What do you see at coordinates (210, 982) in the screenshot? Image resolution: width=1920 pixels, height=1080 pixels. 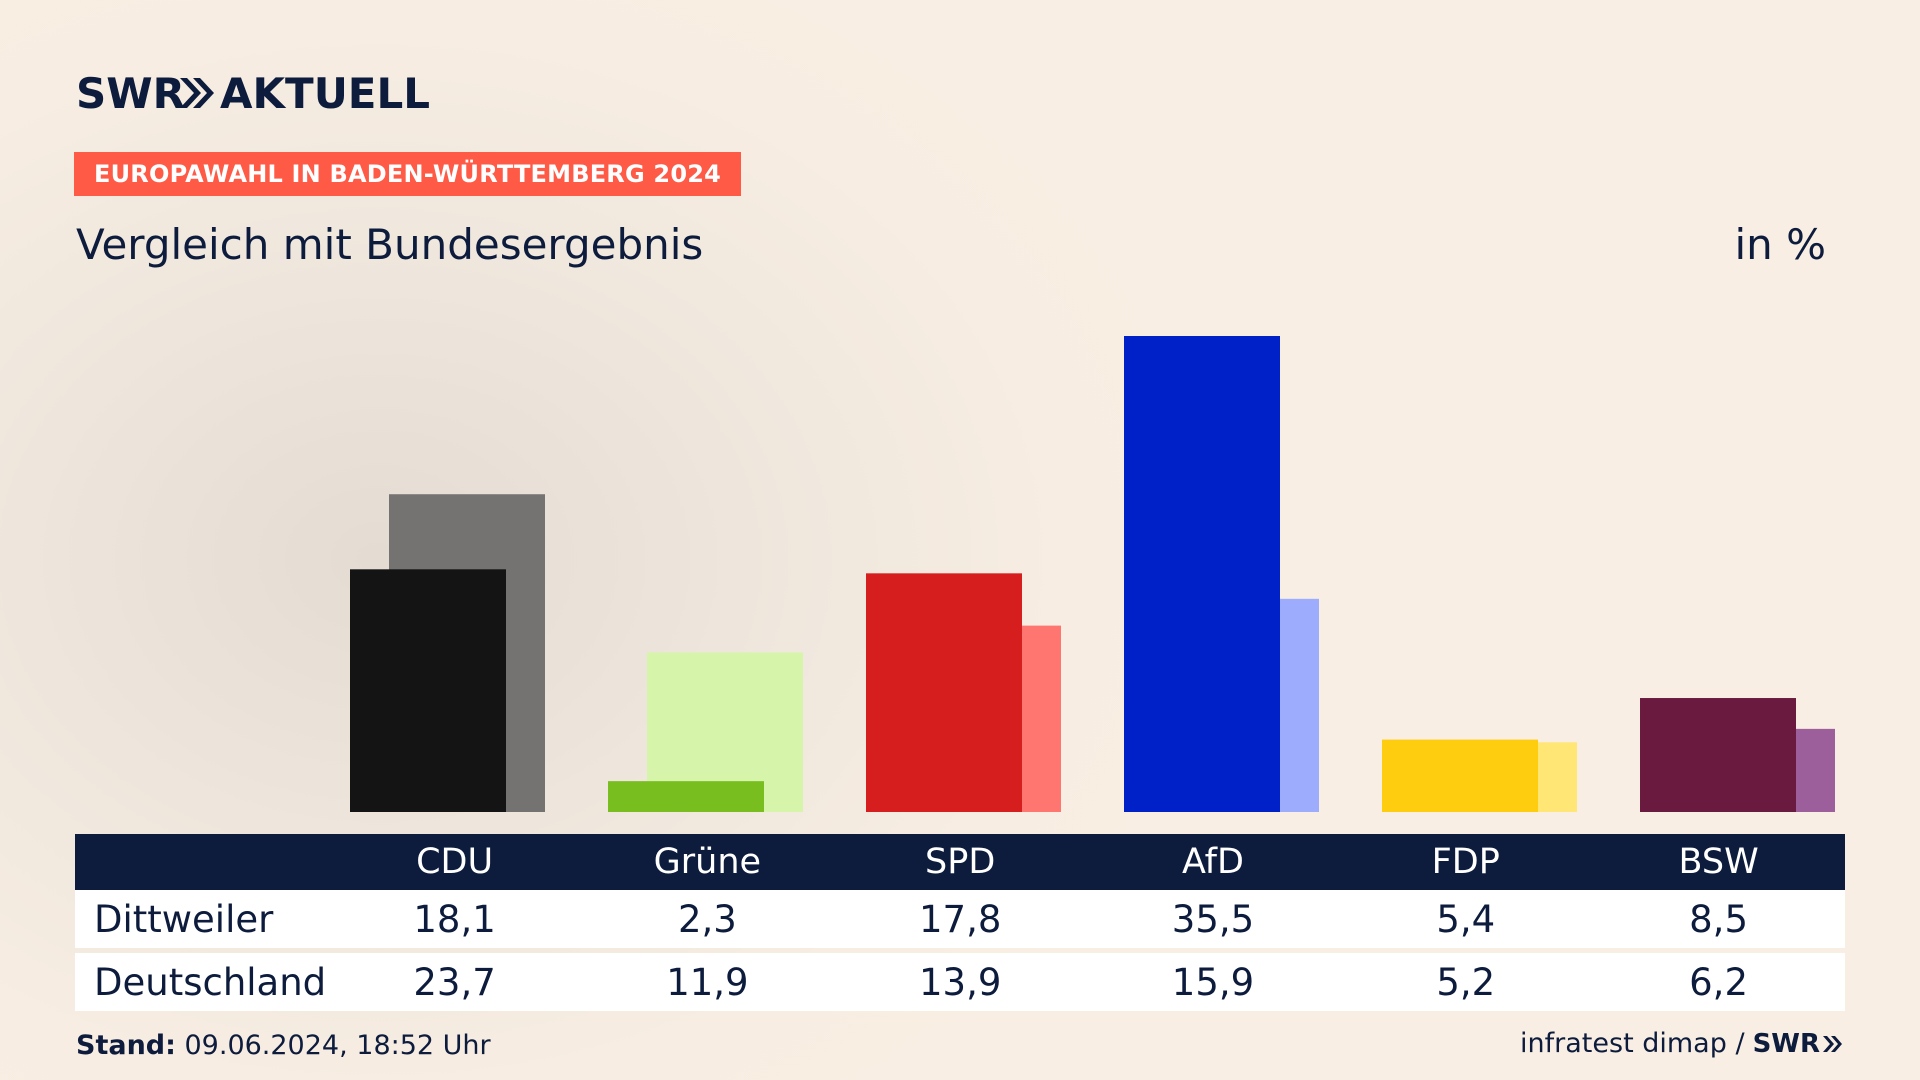 I see `row-label-deutschland: Deutschland` at bounding box center [210, 982].